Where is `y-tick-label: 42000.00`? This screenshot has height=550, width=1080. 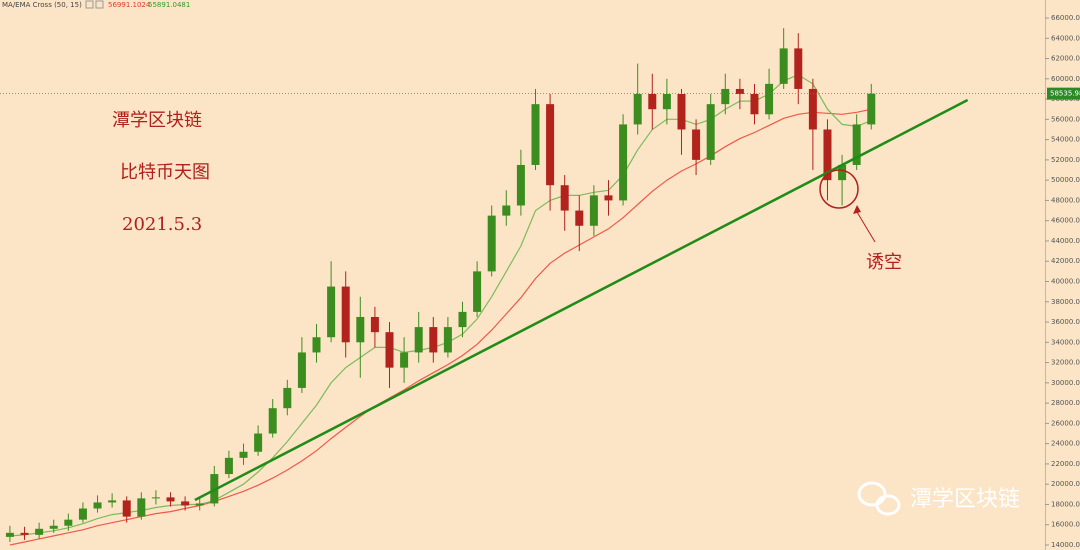
y-tick-label: 42000.00 is located at coordinates (1065, 261).